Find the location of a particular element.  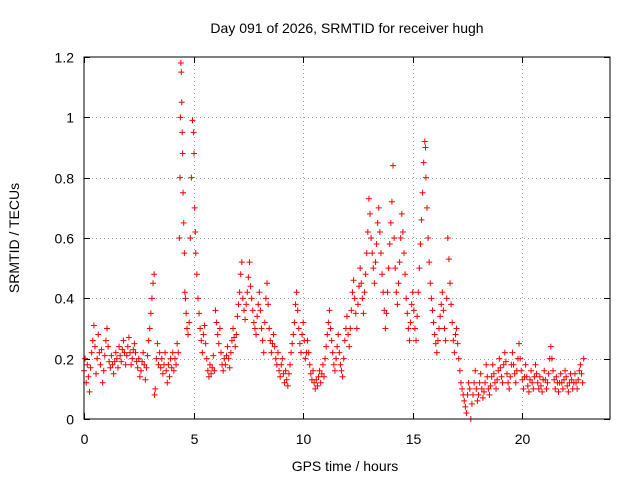

y-axis-label: SRMTID / TECUs is located at coordinates (14, 238).